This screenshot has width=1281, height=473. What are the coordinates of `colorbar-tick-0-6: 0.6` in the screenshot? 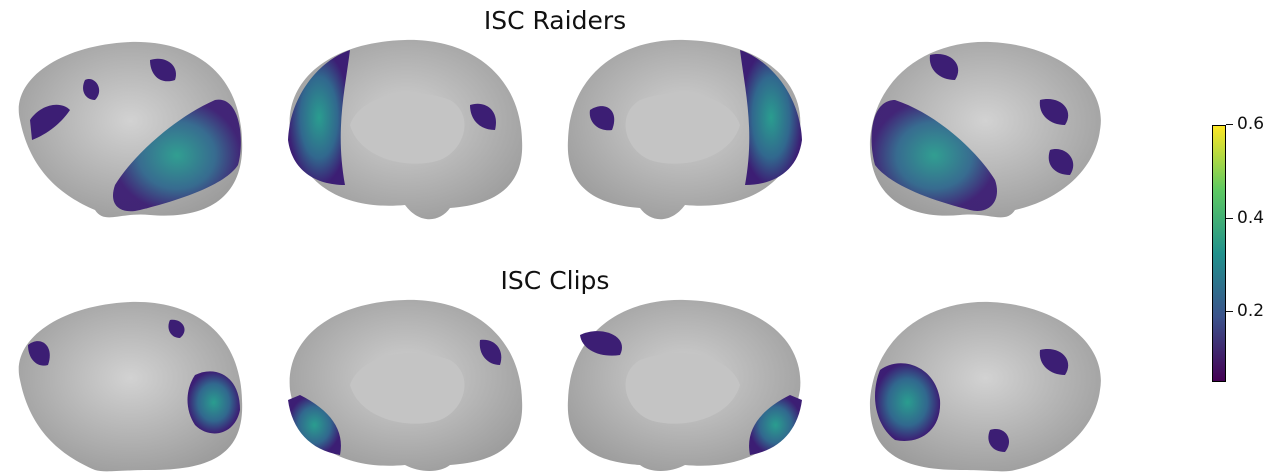 It's located at (1245, 124).